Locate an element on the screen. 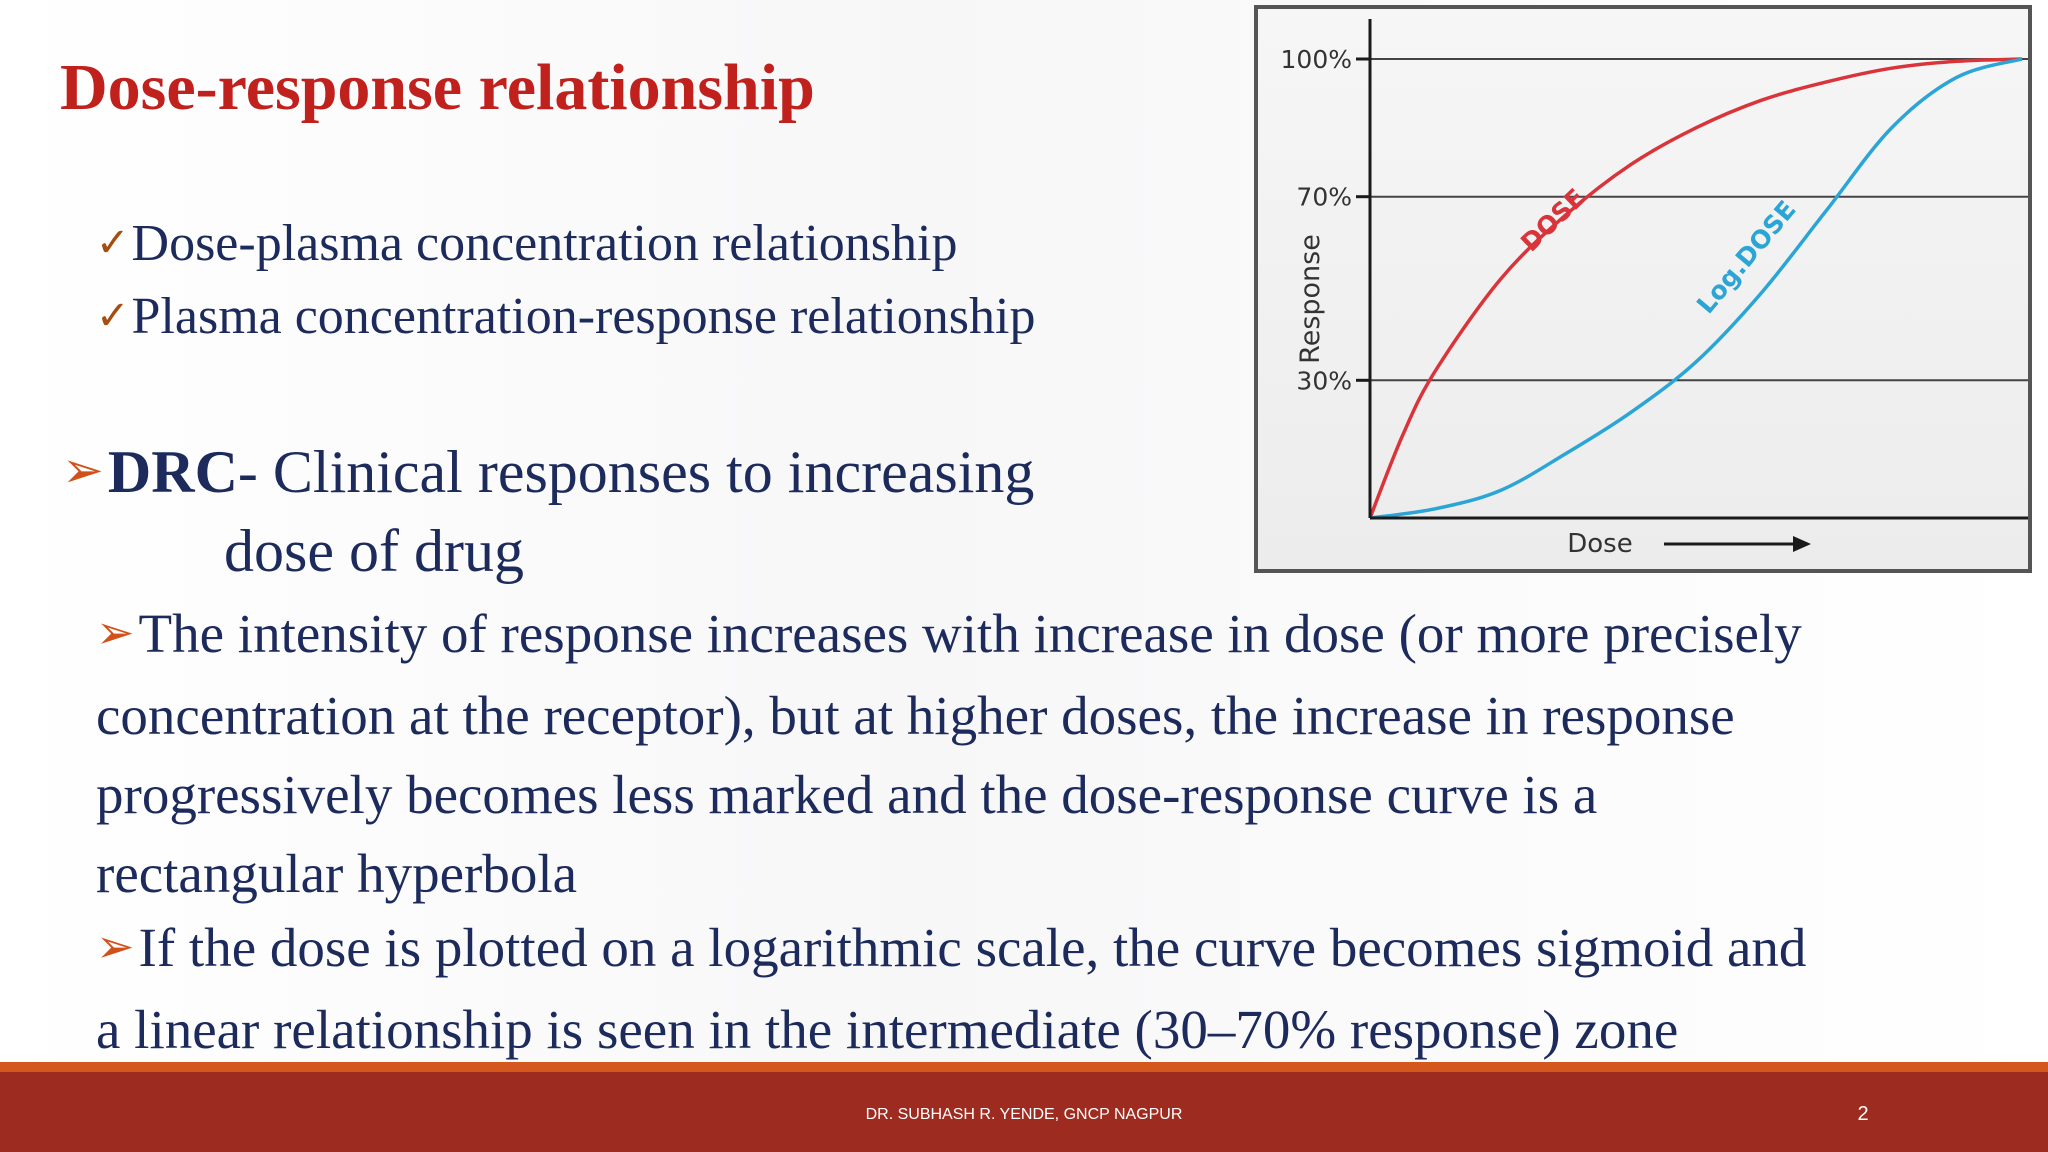 This screenshot has width=2048, height=1152. drc-term: DRC is located at coordinates (172, 472).